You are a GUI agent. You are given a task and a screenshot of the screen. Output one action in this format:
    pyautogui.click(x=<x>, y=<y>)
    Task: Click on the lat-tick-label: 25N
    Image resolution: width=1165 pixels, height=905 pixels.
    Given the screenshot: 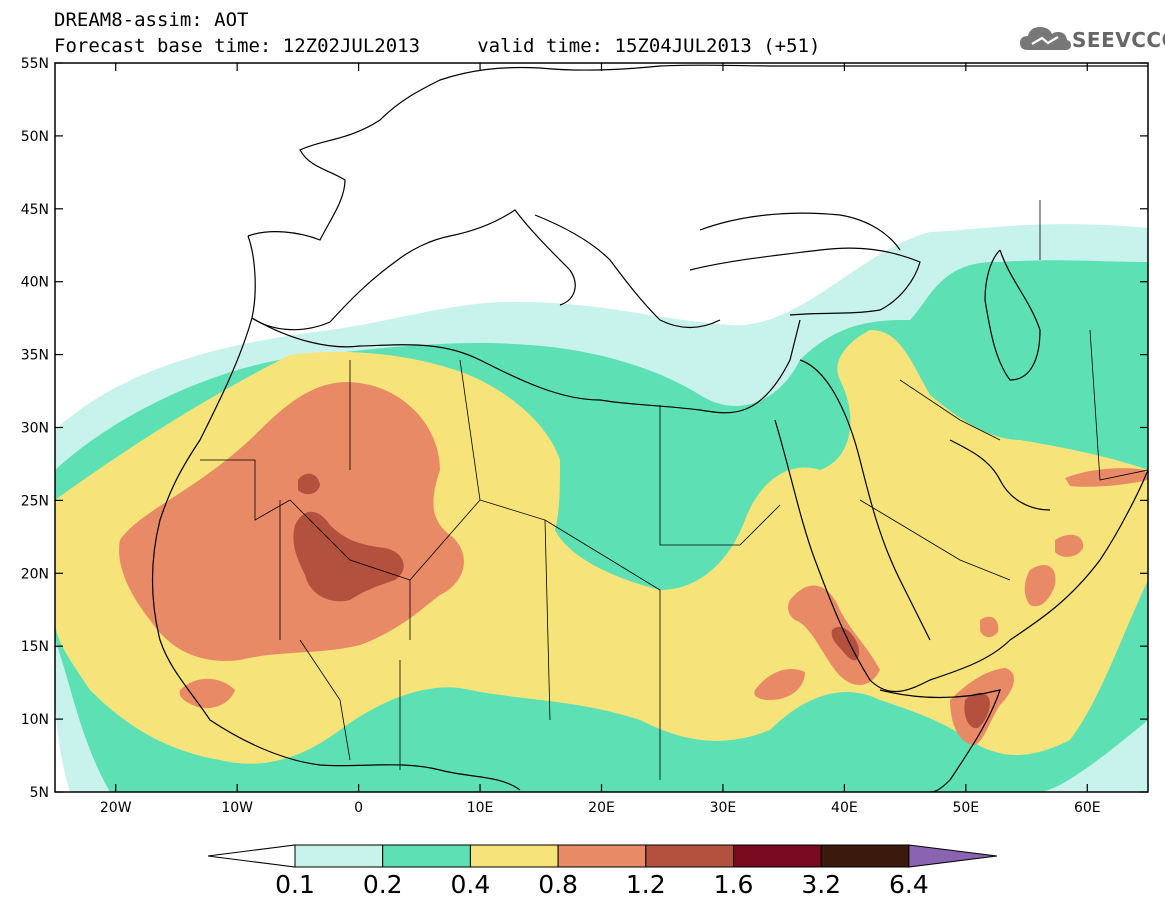 What is the action you would take?
    pyautogui.click(x=35, y=501)
    